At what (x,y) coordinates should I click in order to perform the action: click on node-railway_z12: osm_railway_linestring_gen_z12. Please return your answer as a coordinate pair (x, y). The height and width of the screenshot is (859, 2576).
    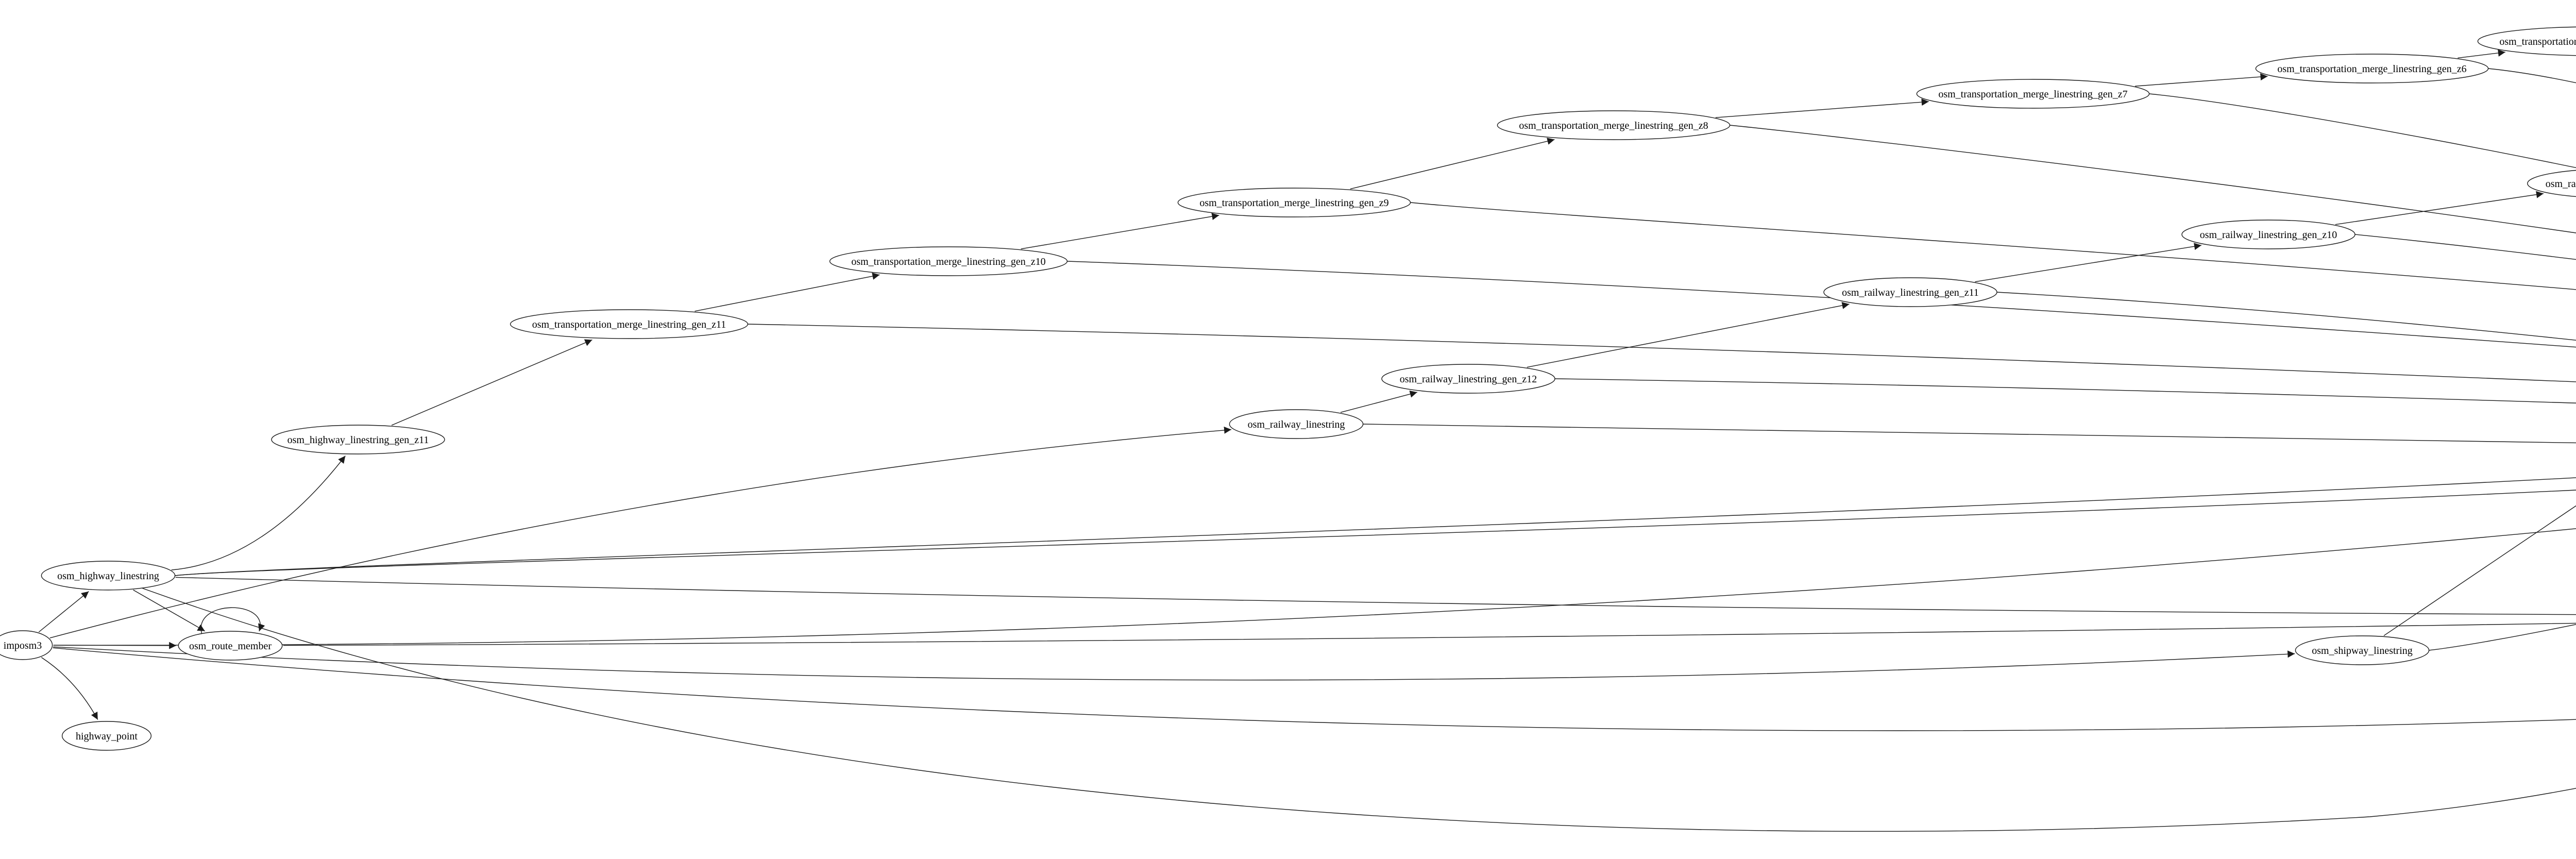
    Looking at the image, I should click on (1468, 379).